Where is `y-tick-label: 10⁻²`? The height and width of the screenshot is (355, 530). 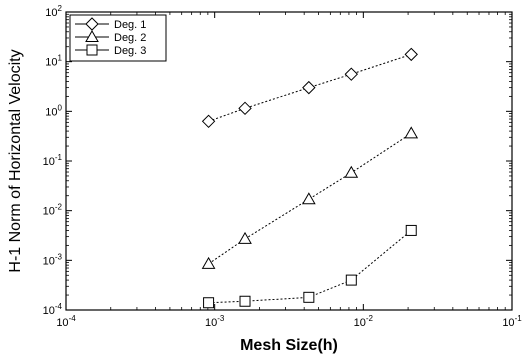
y-tick-label: 10⁻² is located at coordinates (53, 210).